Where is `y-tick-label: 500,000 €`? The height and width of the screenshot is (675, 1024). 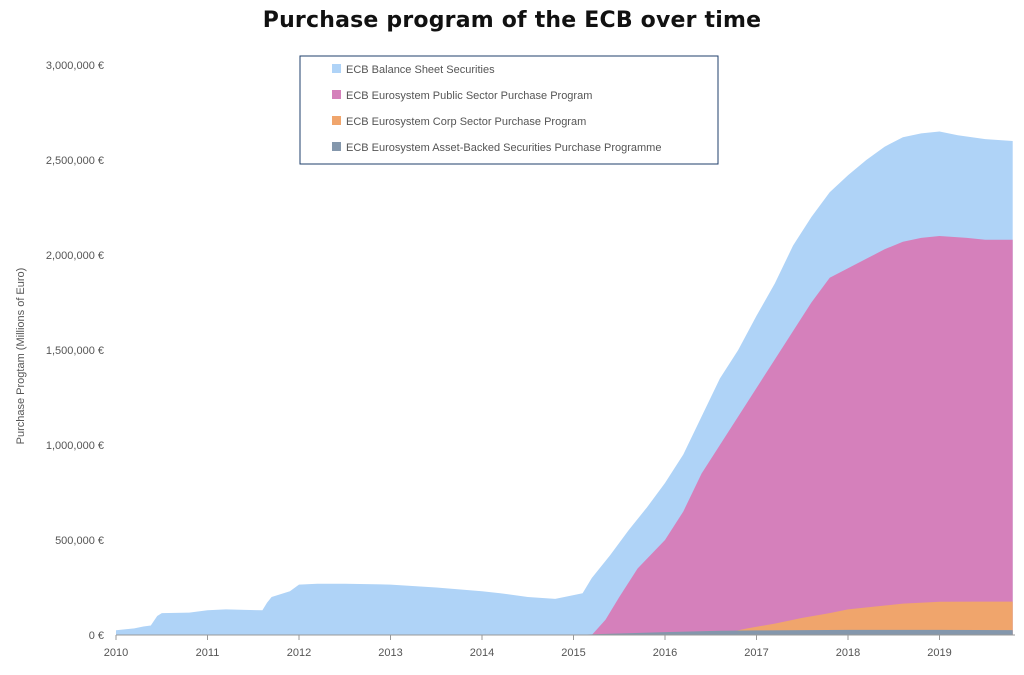
y-tick-label: 500,000 € is located at coordinates (79, 541).